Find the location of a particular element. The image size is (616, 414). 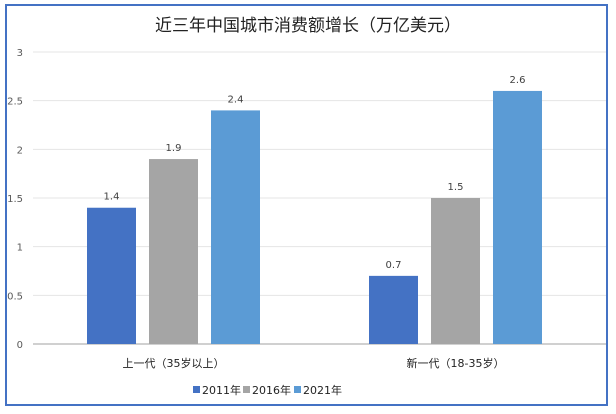

y-tick-label: 1.5 is located at coordinates (15, 199).